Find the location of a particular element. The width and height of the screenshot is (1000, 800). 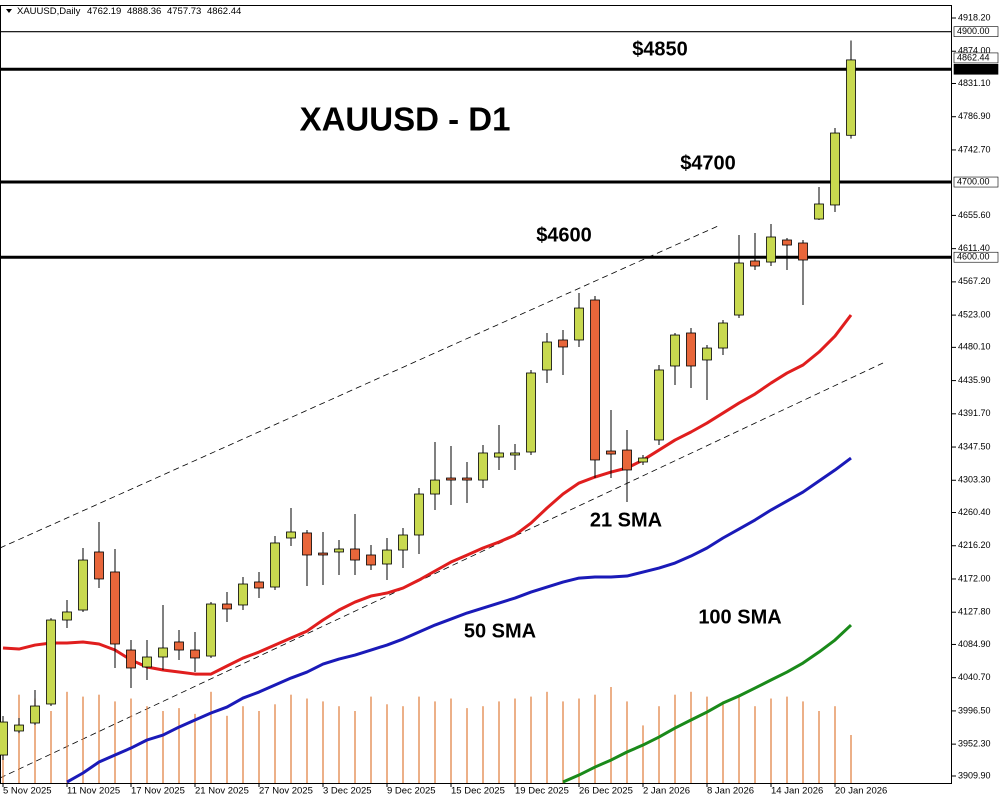

x-tick-label: 19 Dec 2025 is located at coordinates (542, 791).